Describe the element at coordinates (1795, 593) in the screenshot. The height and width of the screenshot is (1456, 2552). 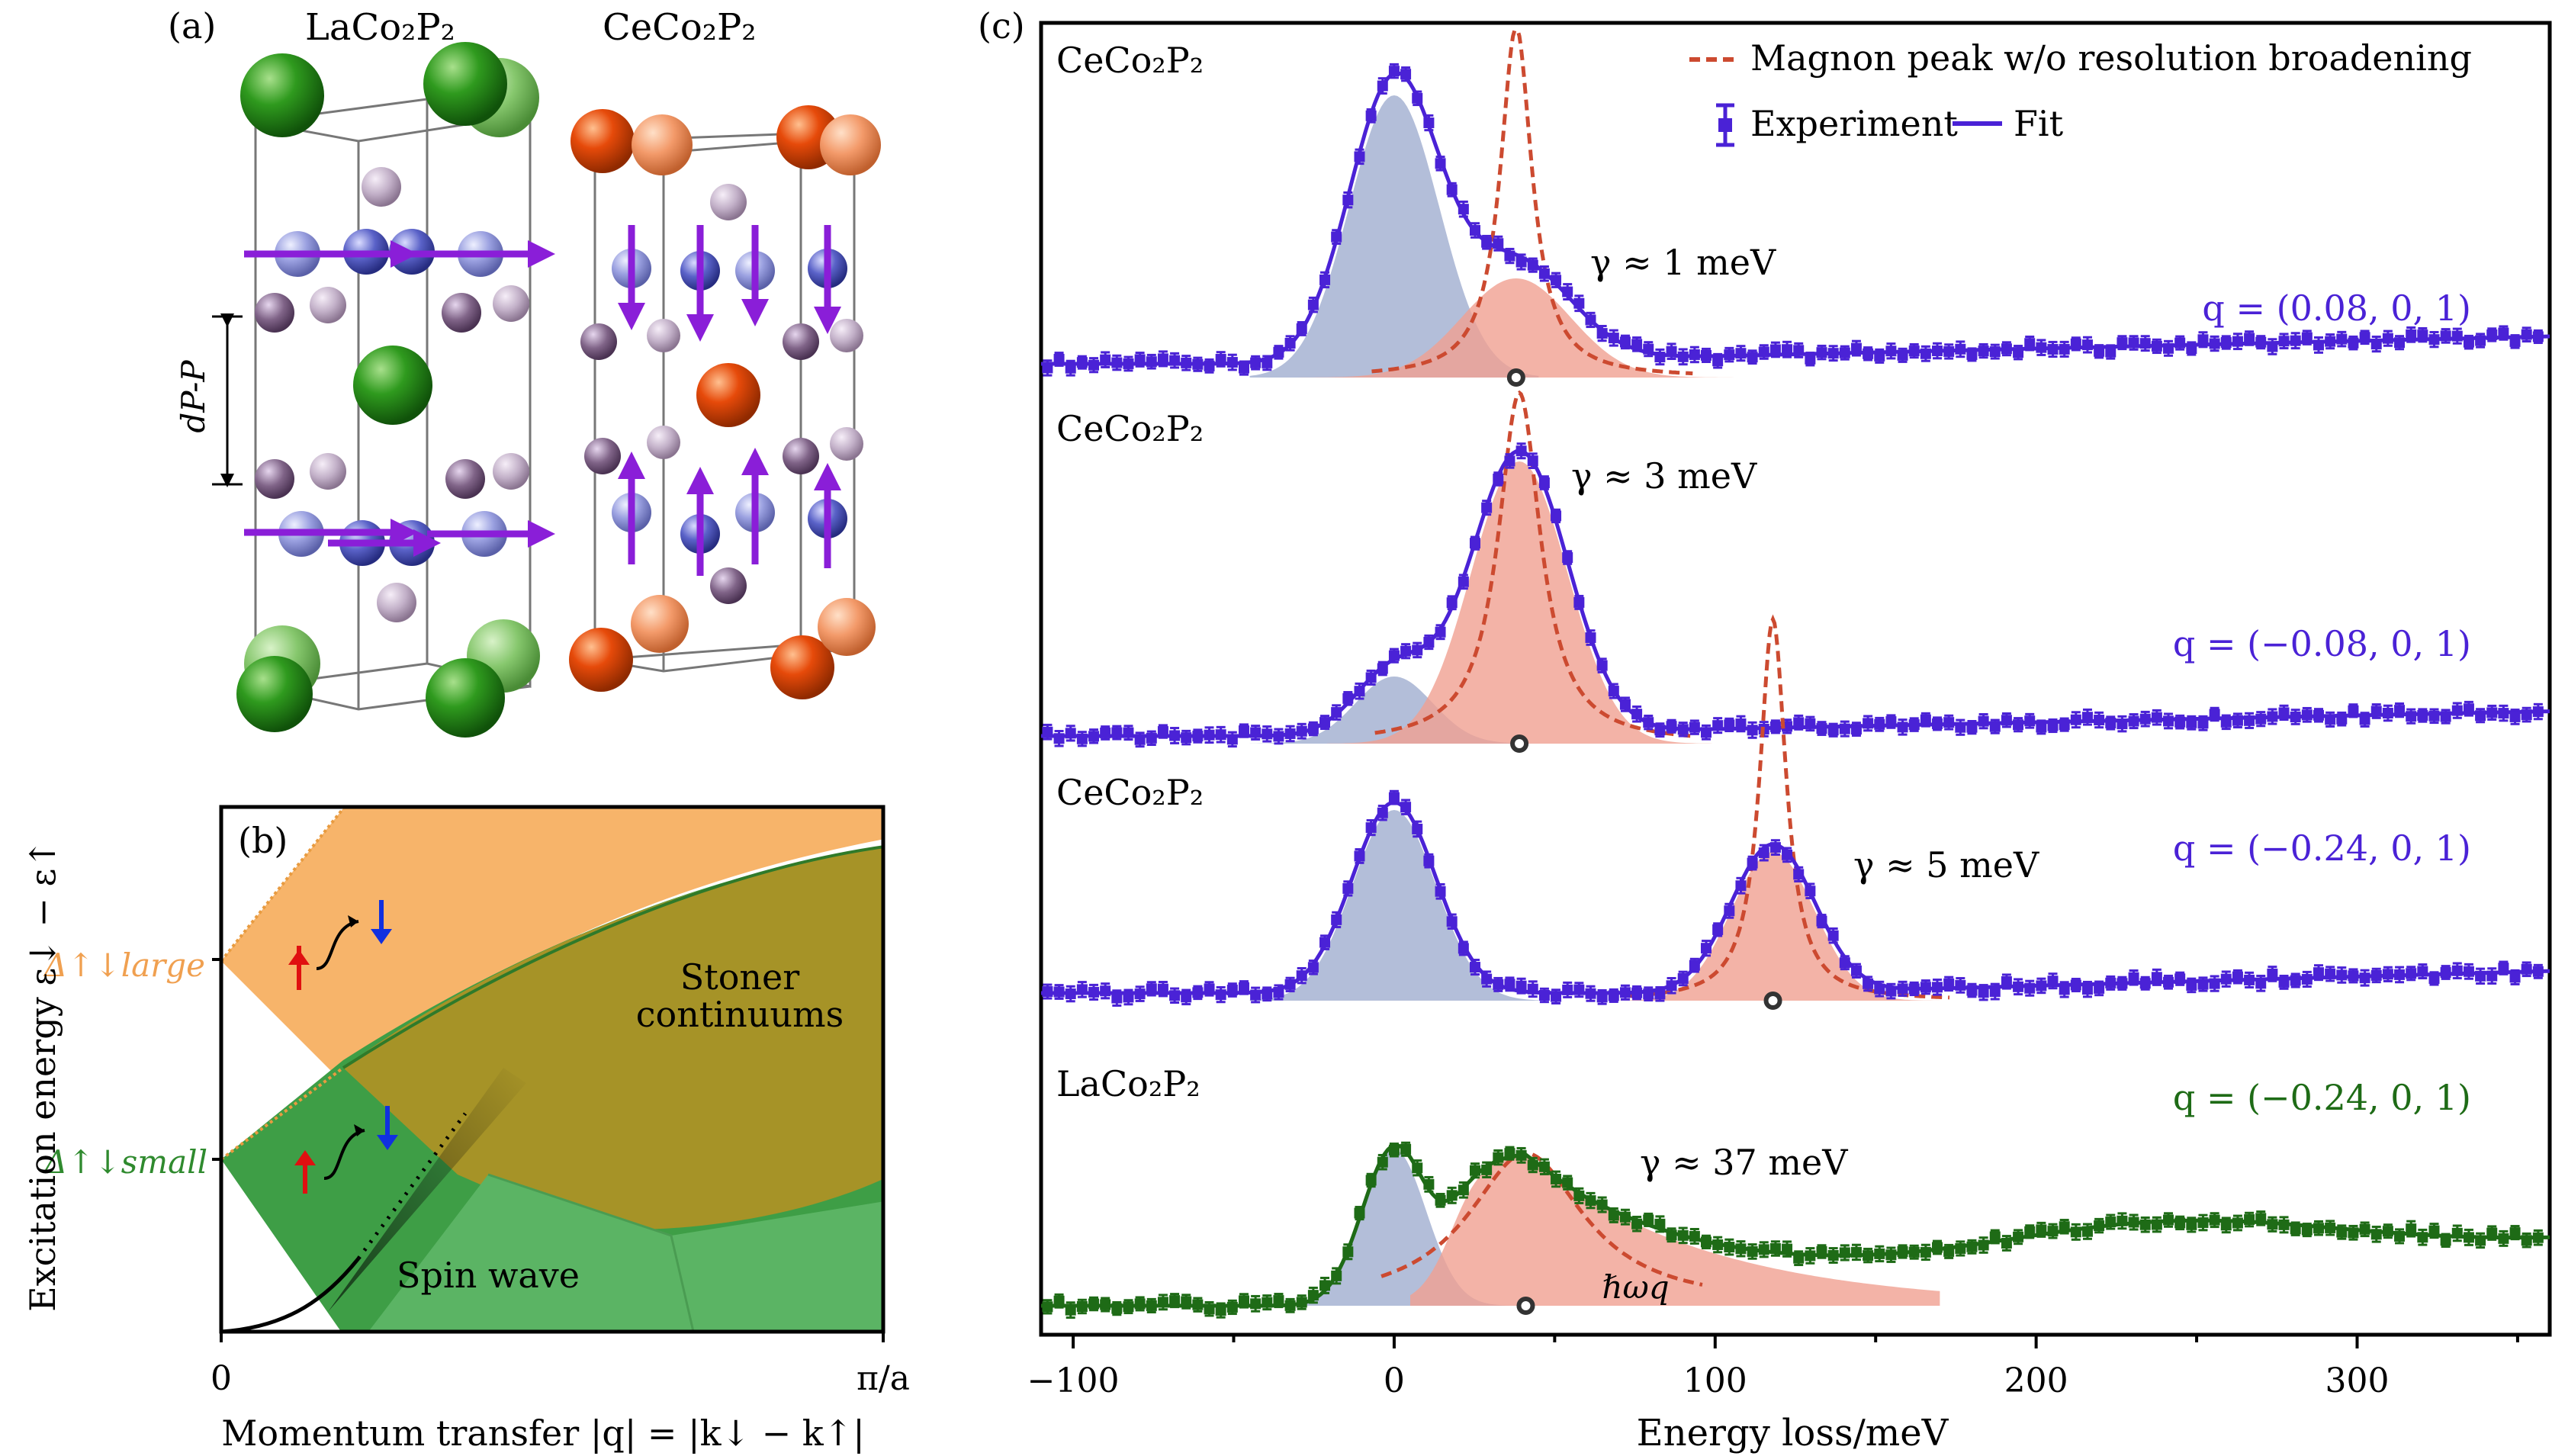
I see `fit-line` at that location.